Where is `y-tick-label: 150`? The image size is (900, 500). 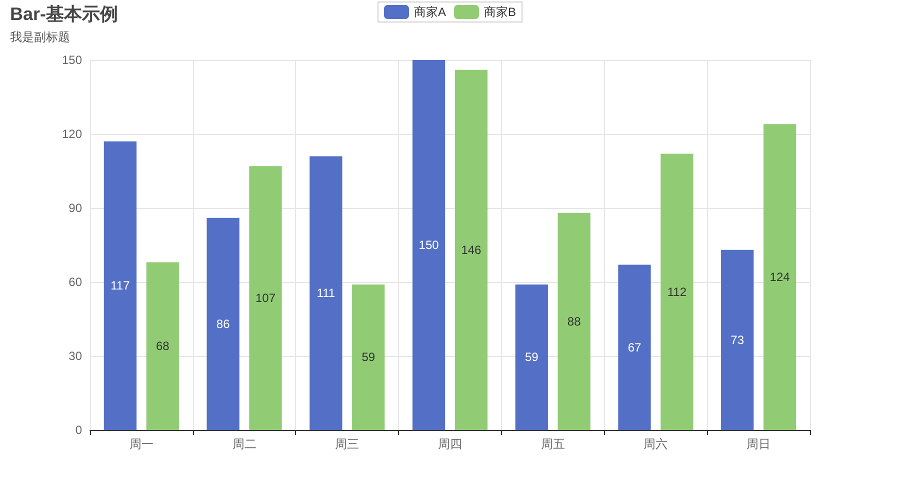 y-tick-label: 150 is located at coordinates (72, 60).